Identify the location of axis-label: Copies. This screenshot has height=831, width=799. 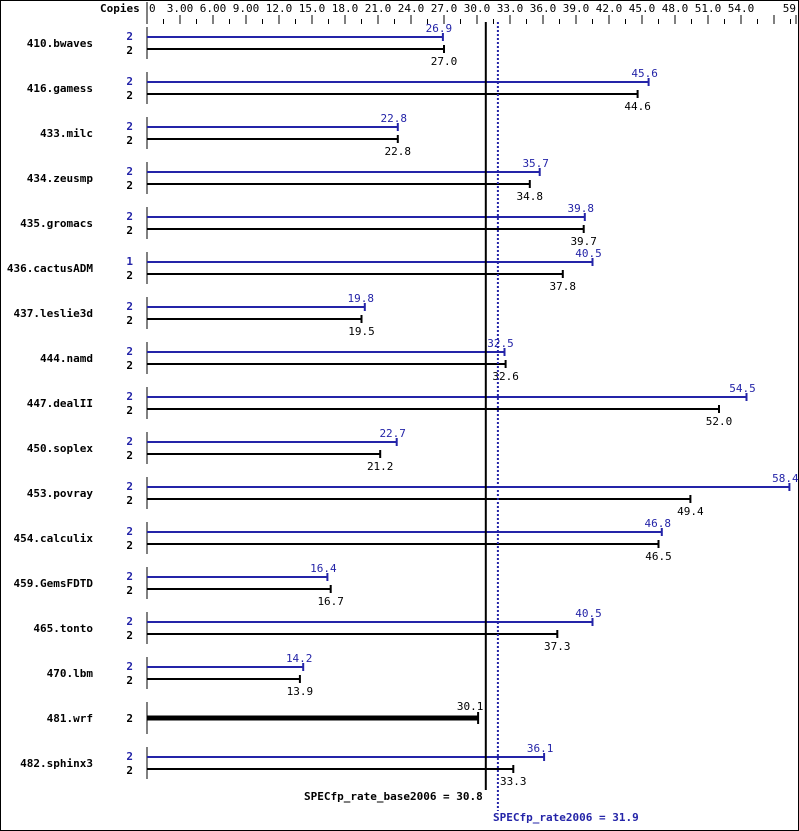
(120, 8).